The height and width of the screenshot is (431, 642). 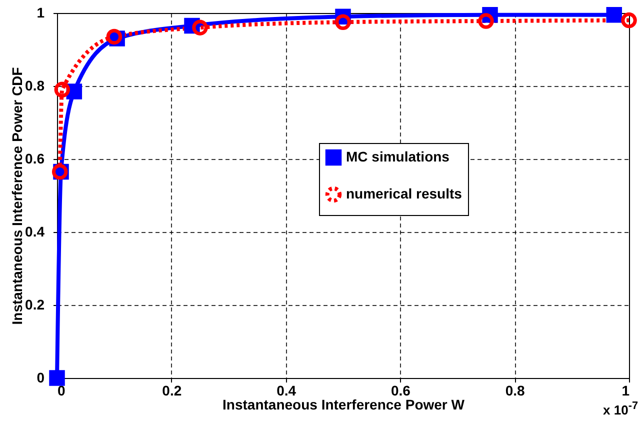 What do you see at coordinates (17, 195) in the screenshot?
I see `y-axis-title: Instantaneous Interference Power CDF` at bounding box center [17, 195].